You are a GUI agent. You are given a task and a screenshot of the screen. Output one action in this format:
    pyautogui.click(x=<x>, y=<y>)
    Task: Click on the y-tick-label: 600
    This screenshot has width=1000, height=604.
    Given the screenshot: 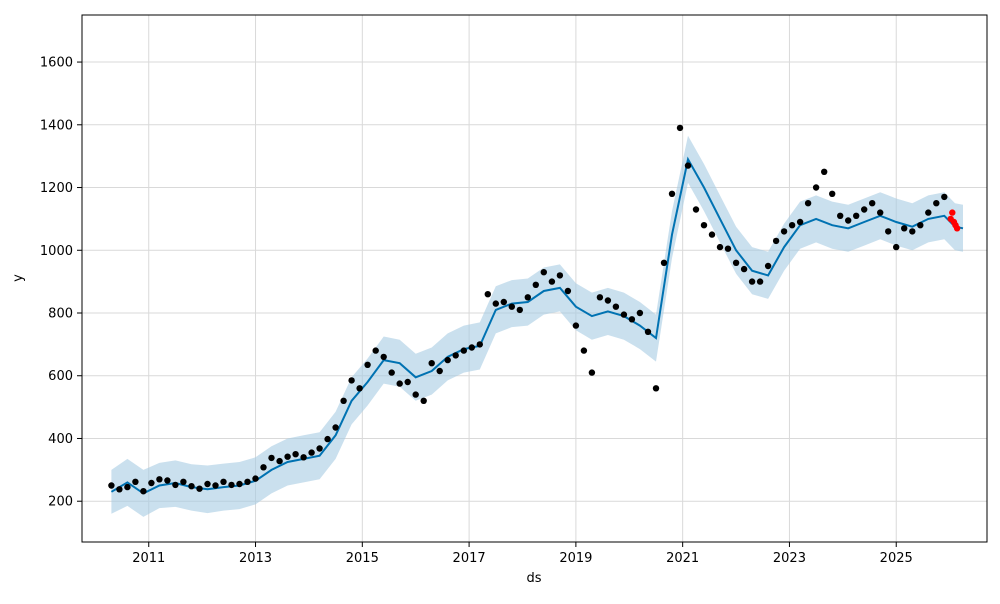 What is the action you would take?
    pyautogui.click(x=60, y=376)
    